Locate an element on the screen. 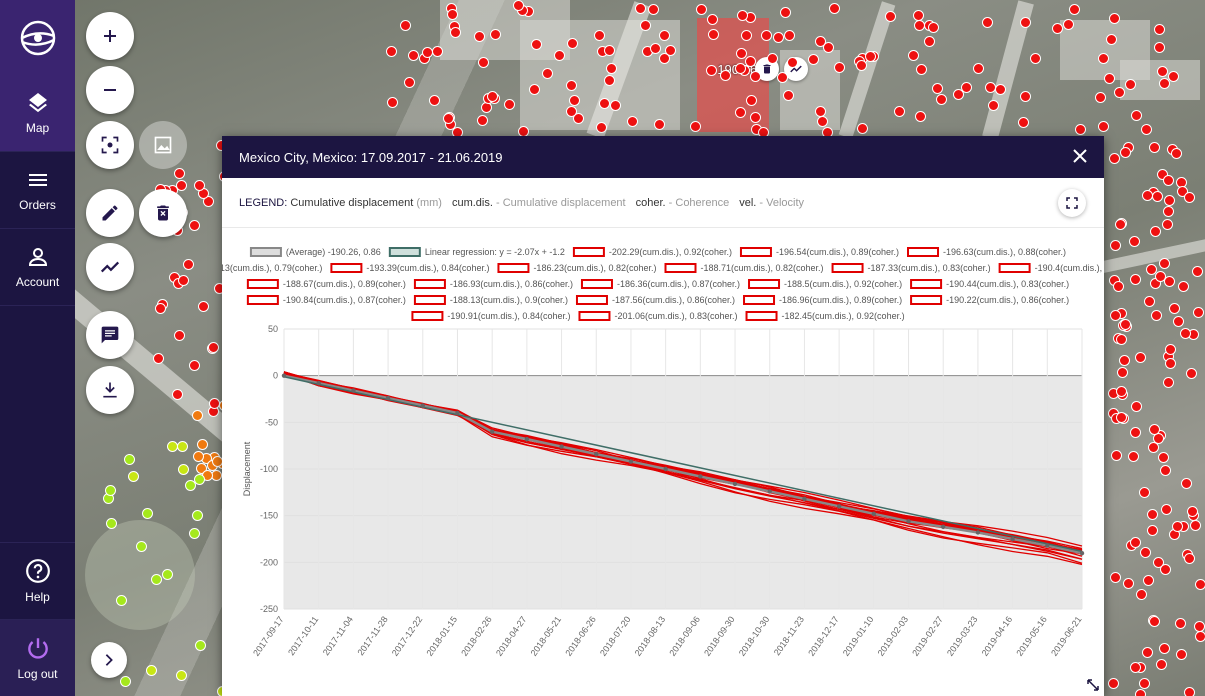 The image size is (1205, 696). zoom-out-button is located at coordinates (110, 90).